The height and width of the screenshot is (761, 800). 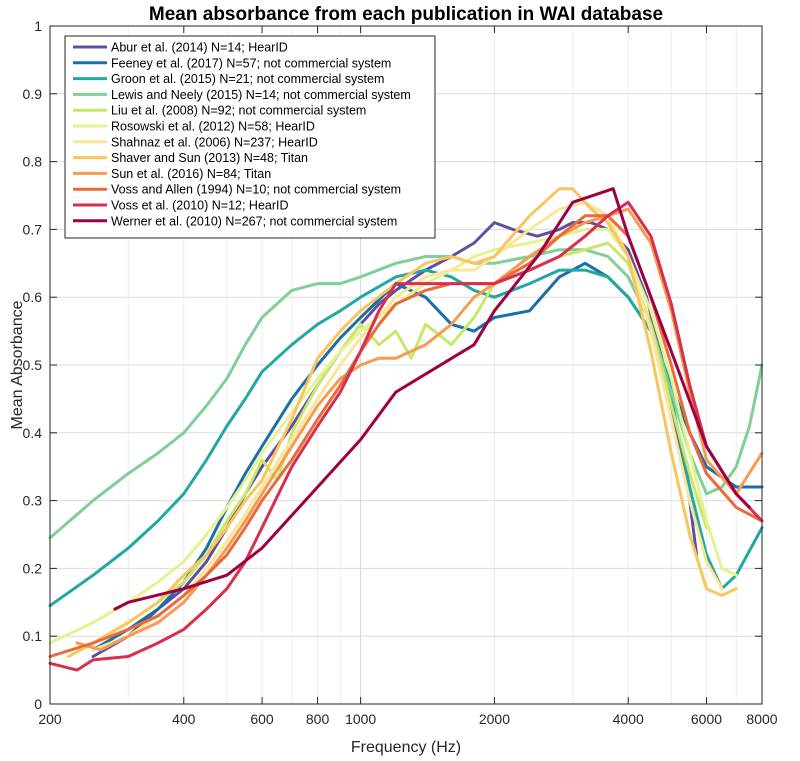 What do you see at coordinates (761, 719) in the screenshot?
I see `x-tick-label: 8000` at bounding box center [761, 719].